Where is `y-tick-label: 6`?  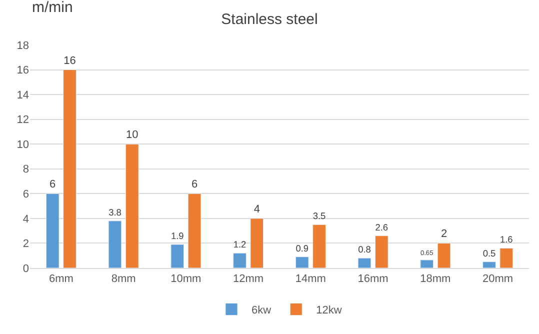 y-tick-label: 6 is located at coordinates (25, 194).